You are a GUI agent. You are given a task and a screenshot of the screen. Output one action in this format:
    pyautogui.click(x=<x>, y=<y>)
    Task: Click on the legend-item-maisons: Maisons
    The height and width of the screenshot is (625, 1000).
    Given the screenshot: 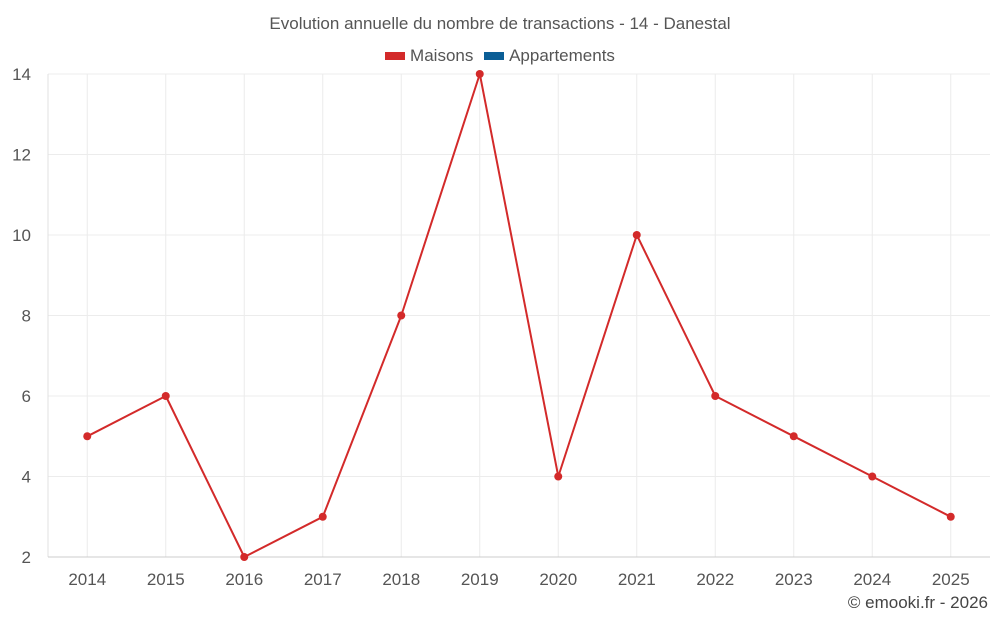 What is the action you would take?
    pyautogui.click(x=429, y=56)
    